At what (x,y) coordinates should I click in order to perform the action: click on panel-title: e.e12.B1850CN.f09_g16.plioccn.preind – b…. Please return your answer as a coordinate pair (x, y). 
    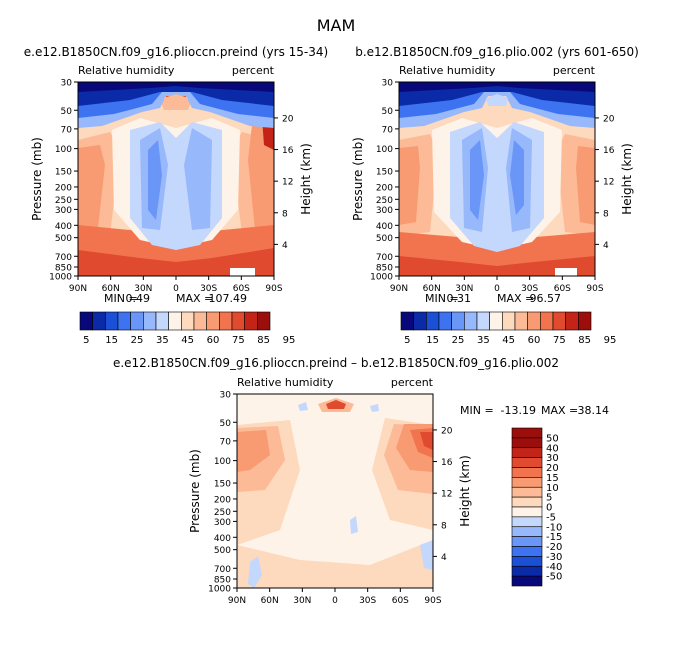
    Looking at the image, I should click on (336, 363).